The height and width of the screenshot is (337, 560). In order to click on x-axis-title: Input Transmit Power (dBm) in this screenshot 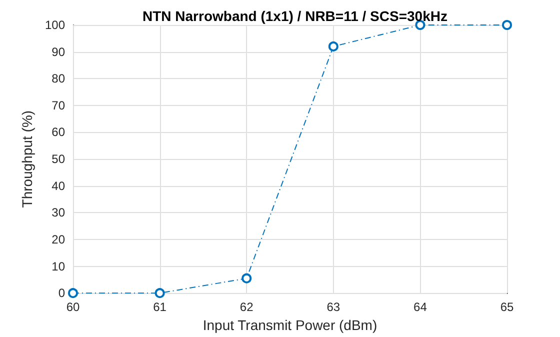, I will do `click(290, 325)`.